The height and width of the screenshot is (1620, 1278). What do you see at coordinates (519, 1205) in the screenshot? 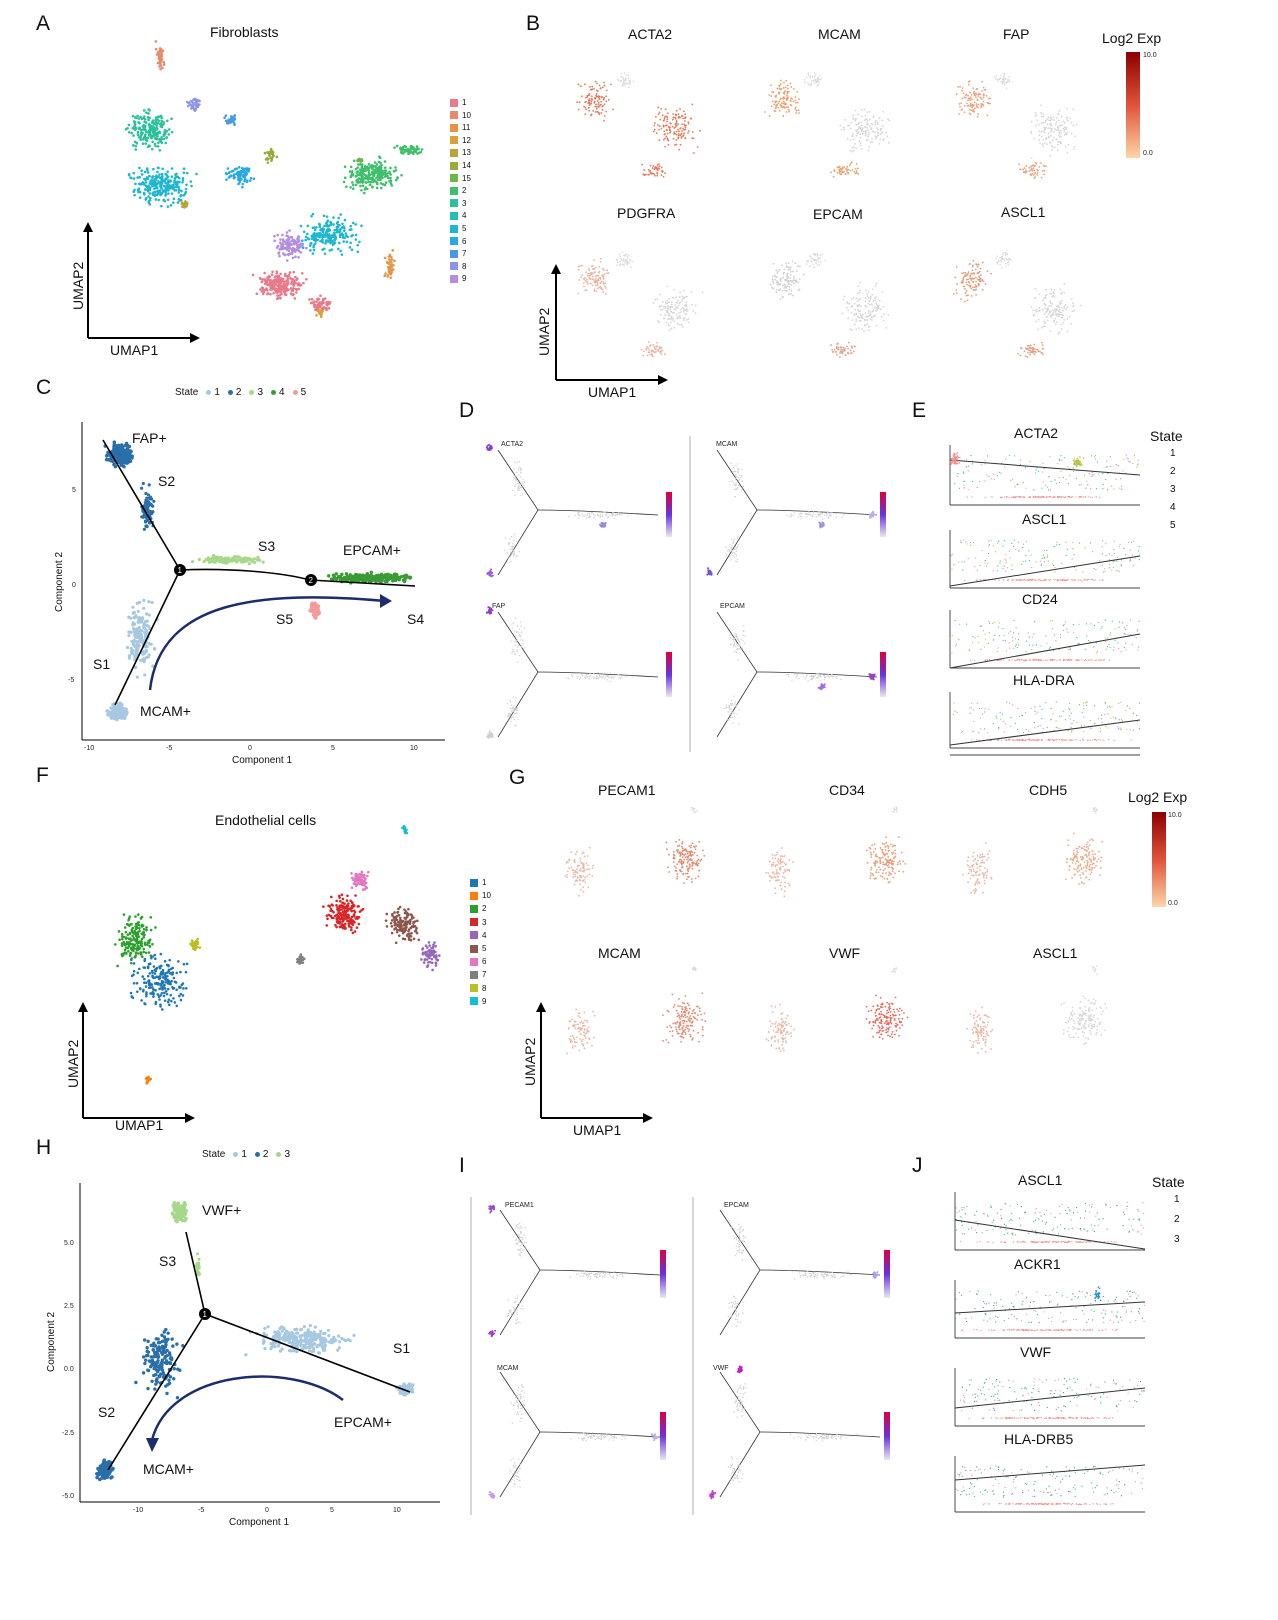
I see `panel-i-label-pecam1: PECAM1` at bounding box center [519, 1205].